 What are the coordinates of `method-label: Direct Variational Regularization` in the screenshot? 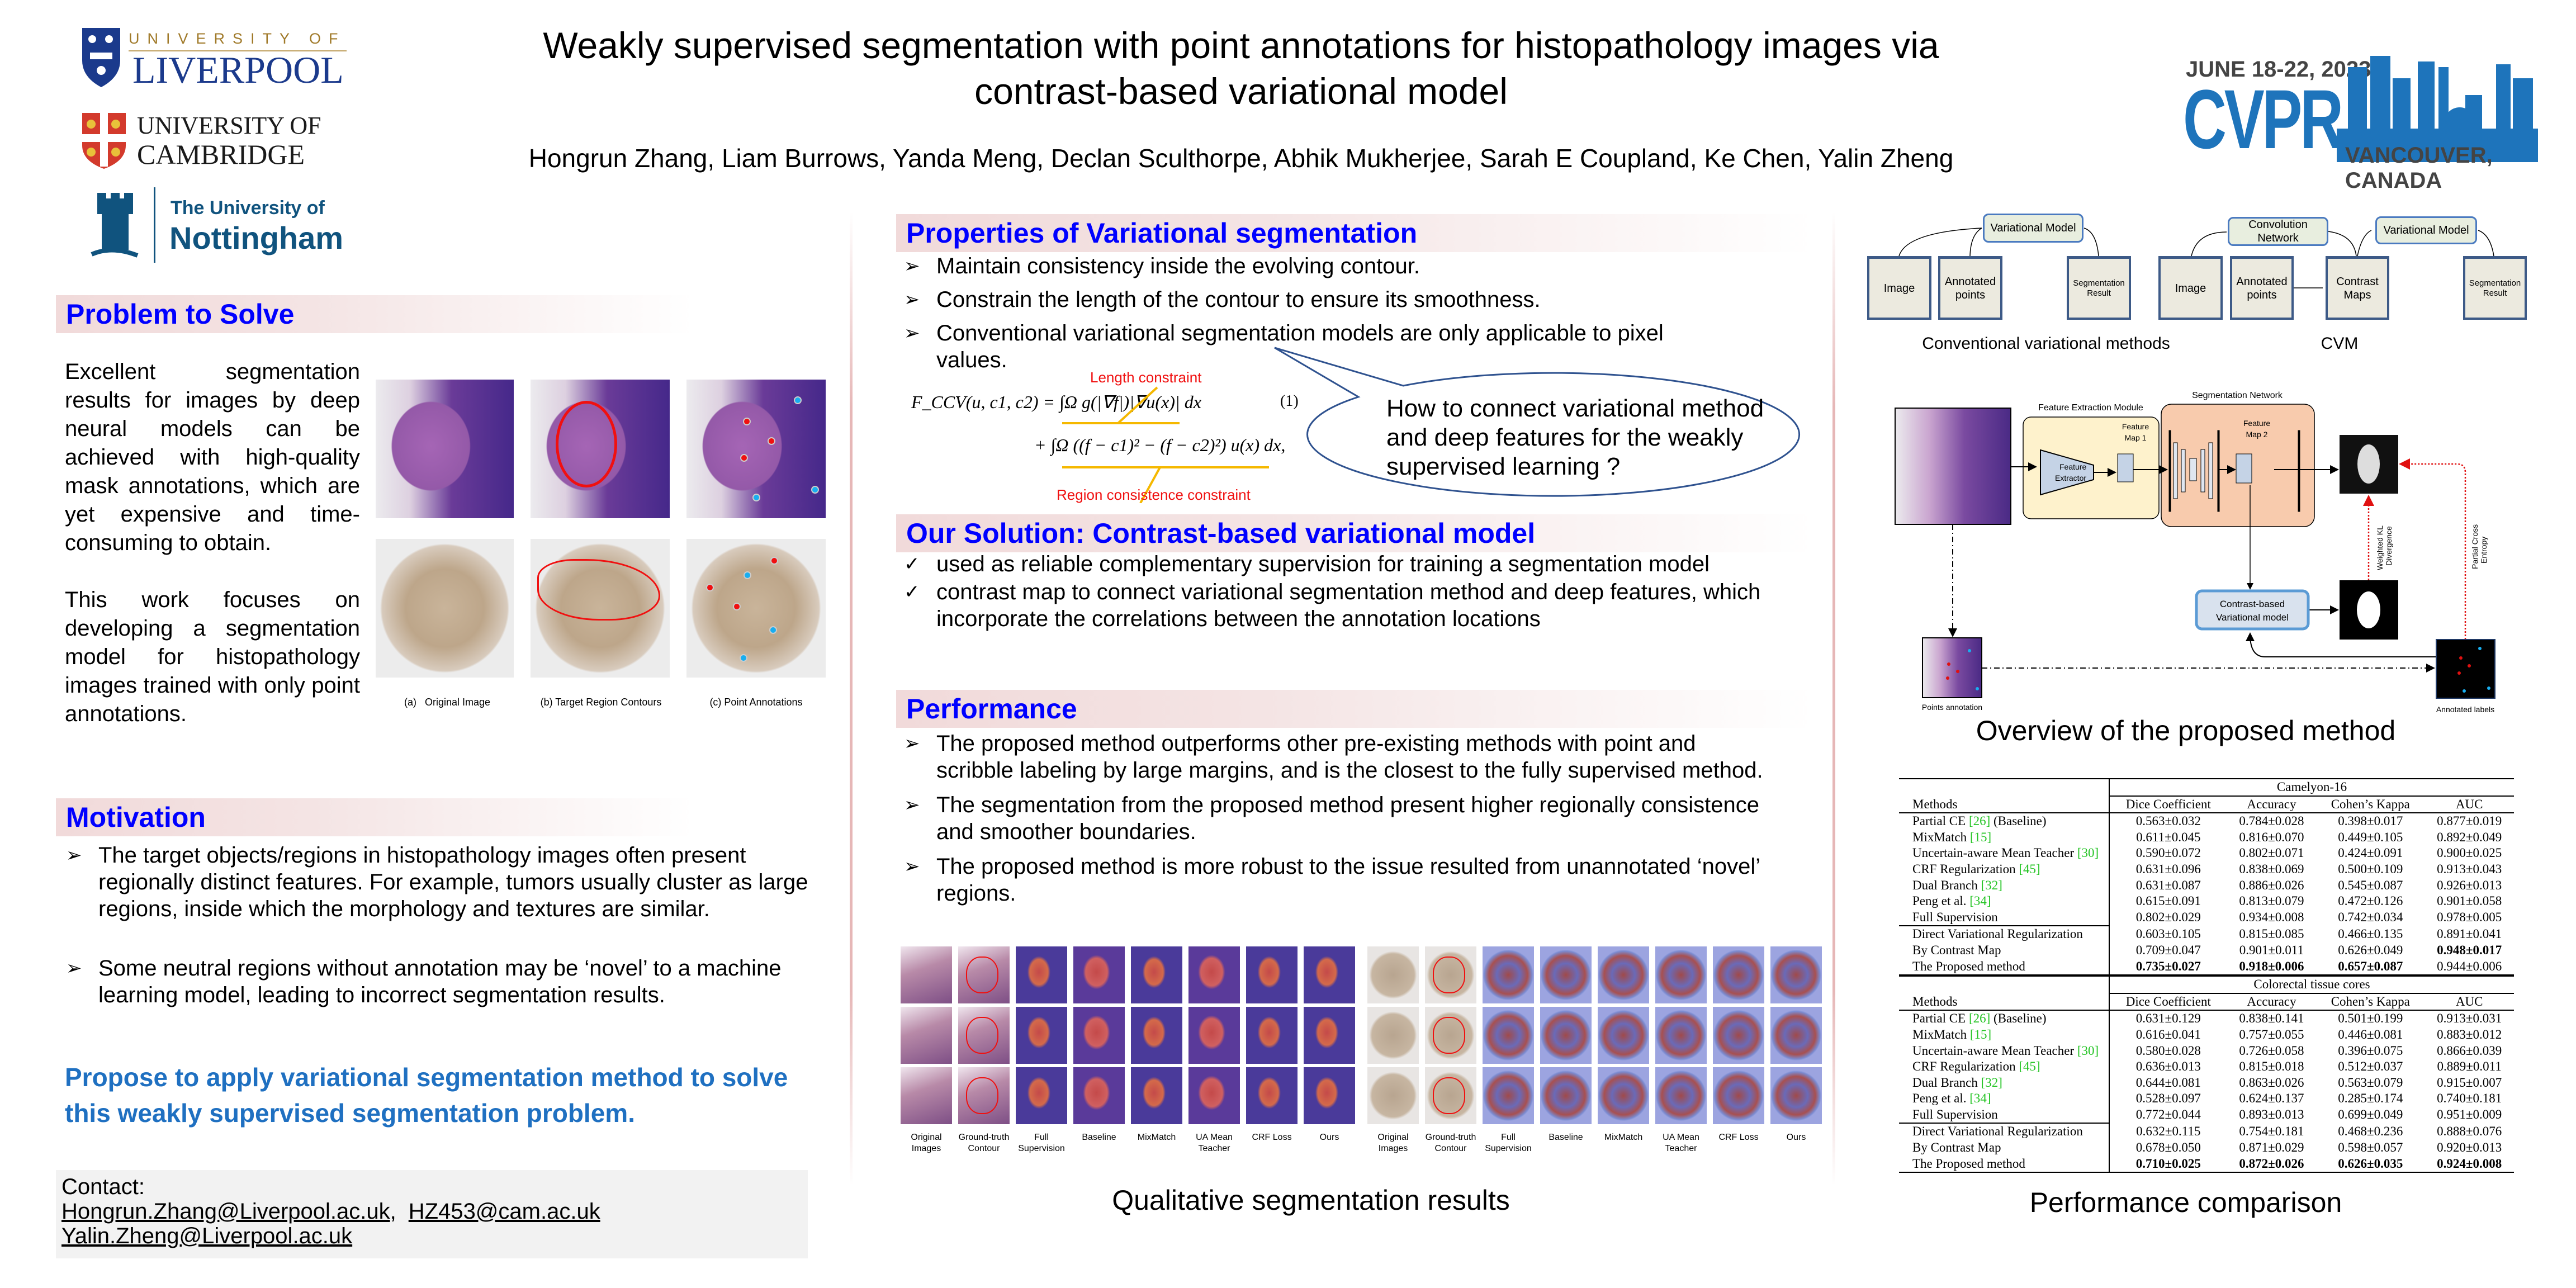 It's located at (1997, 934).